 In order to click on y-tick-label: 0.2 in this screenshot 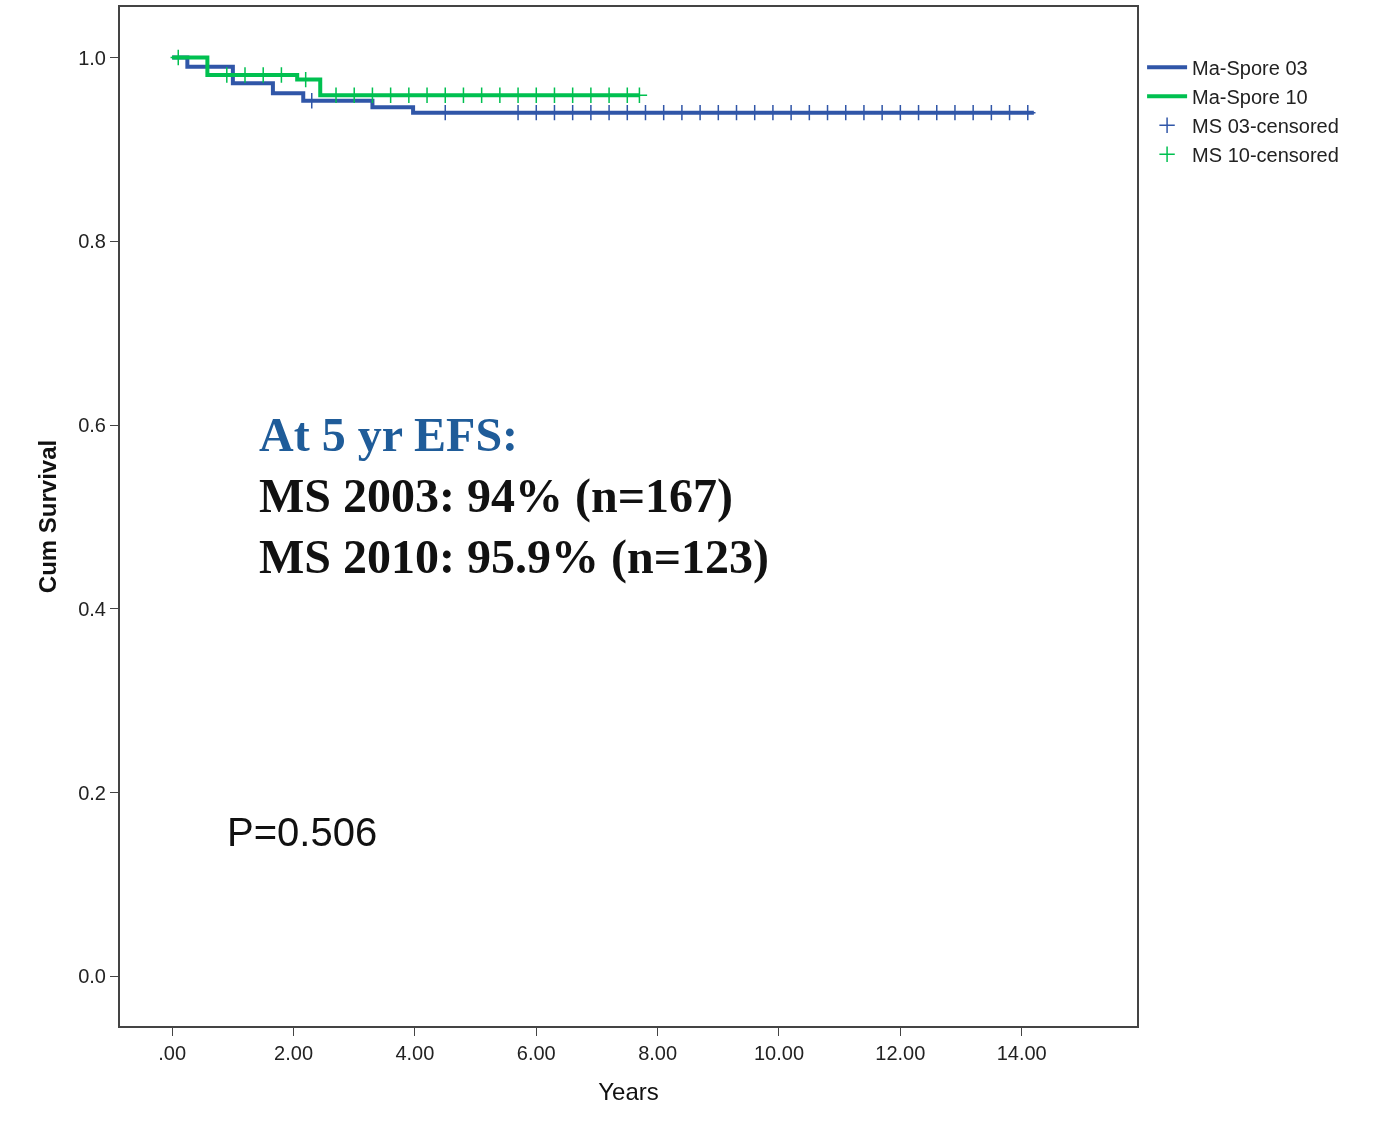, I will do `click(92, 792)`.